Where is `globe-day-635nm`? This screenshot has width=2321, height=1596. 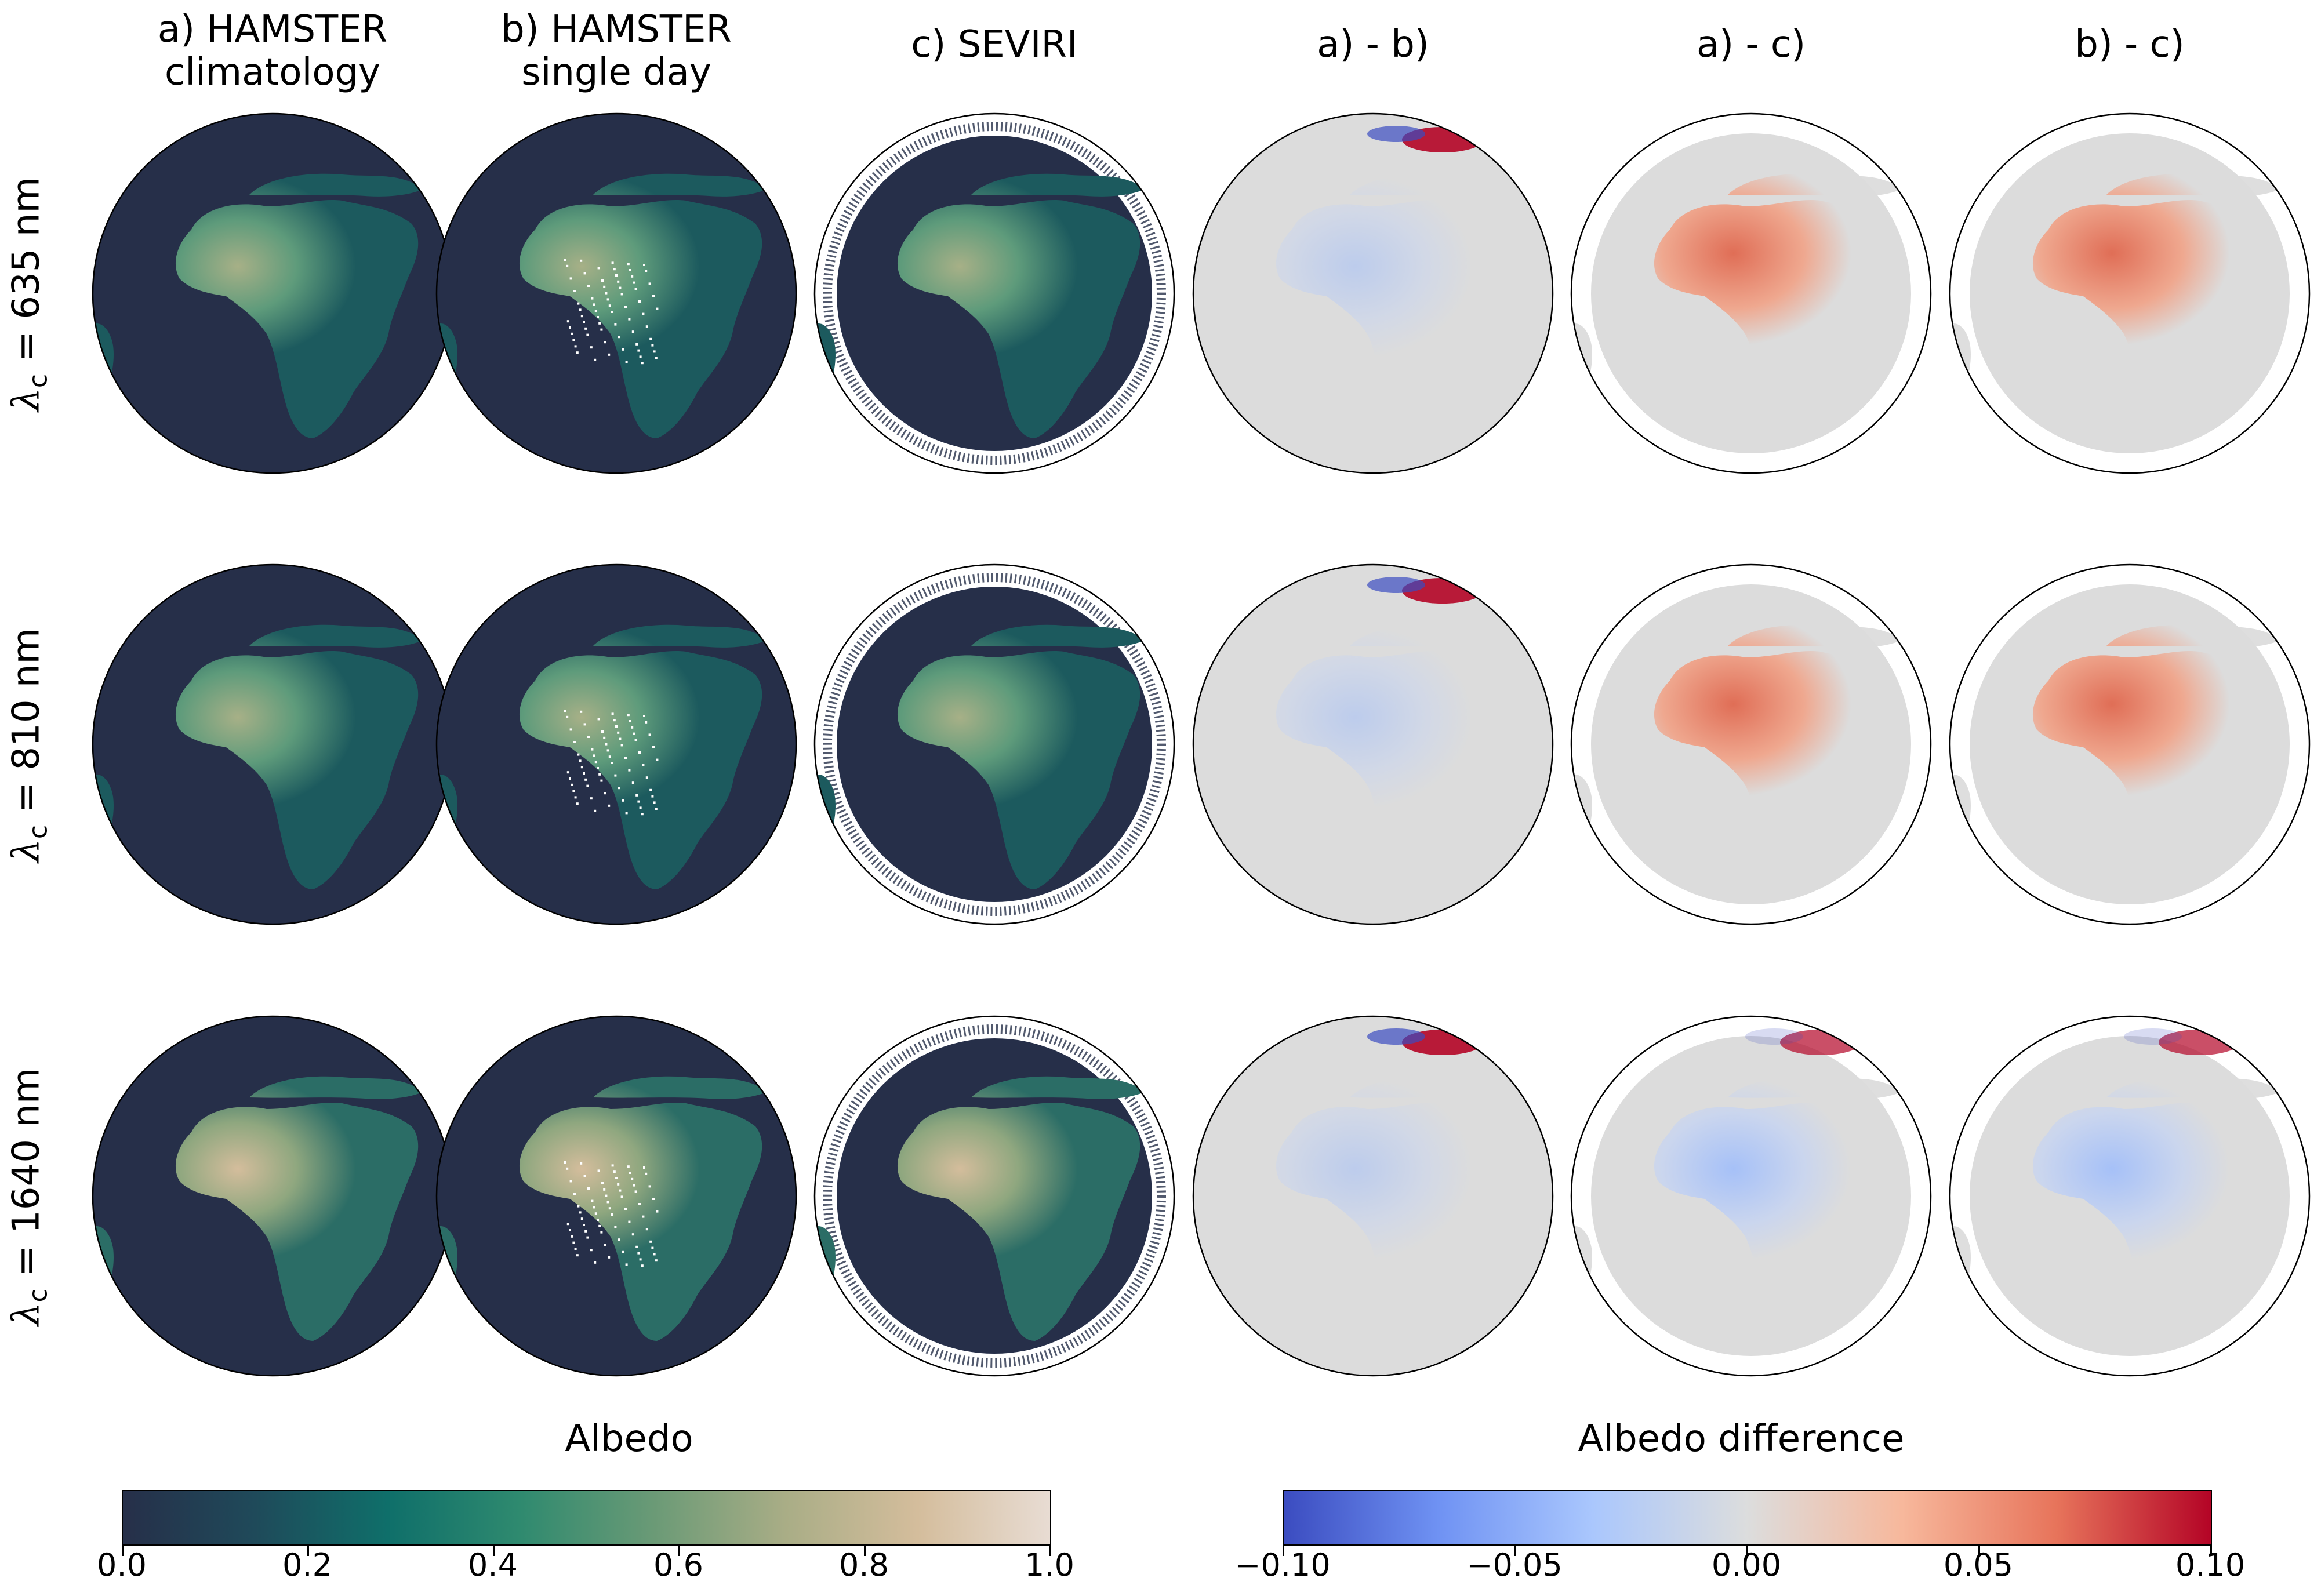 globe-day-635nm is located at coordinates (616, 293).